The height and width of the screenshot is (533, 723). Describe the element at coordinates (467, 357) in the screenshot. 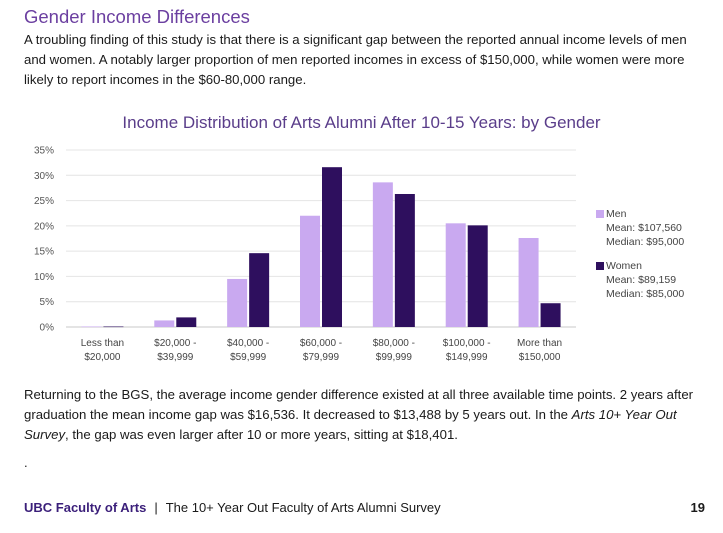

I see `x-tick-label: $149,999` at that location.